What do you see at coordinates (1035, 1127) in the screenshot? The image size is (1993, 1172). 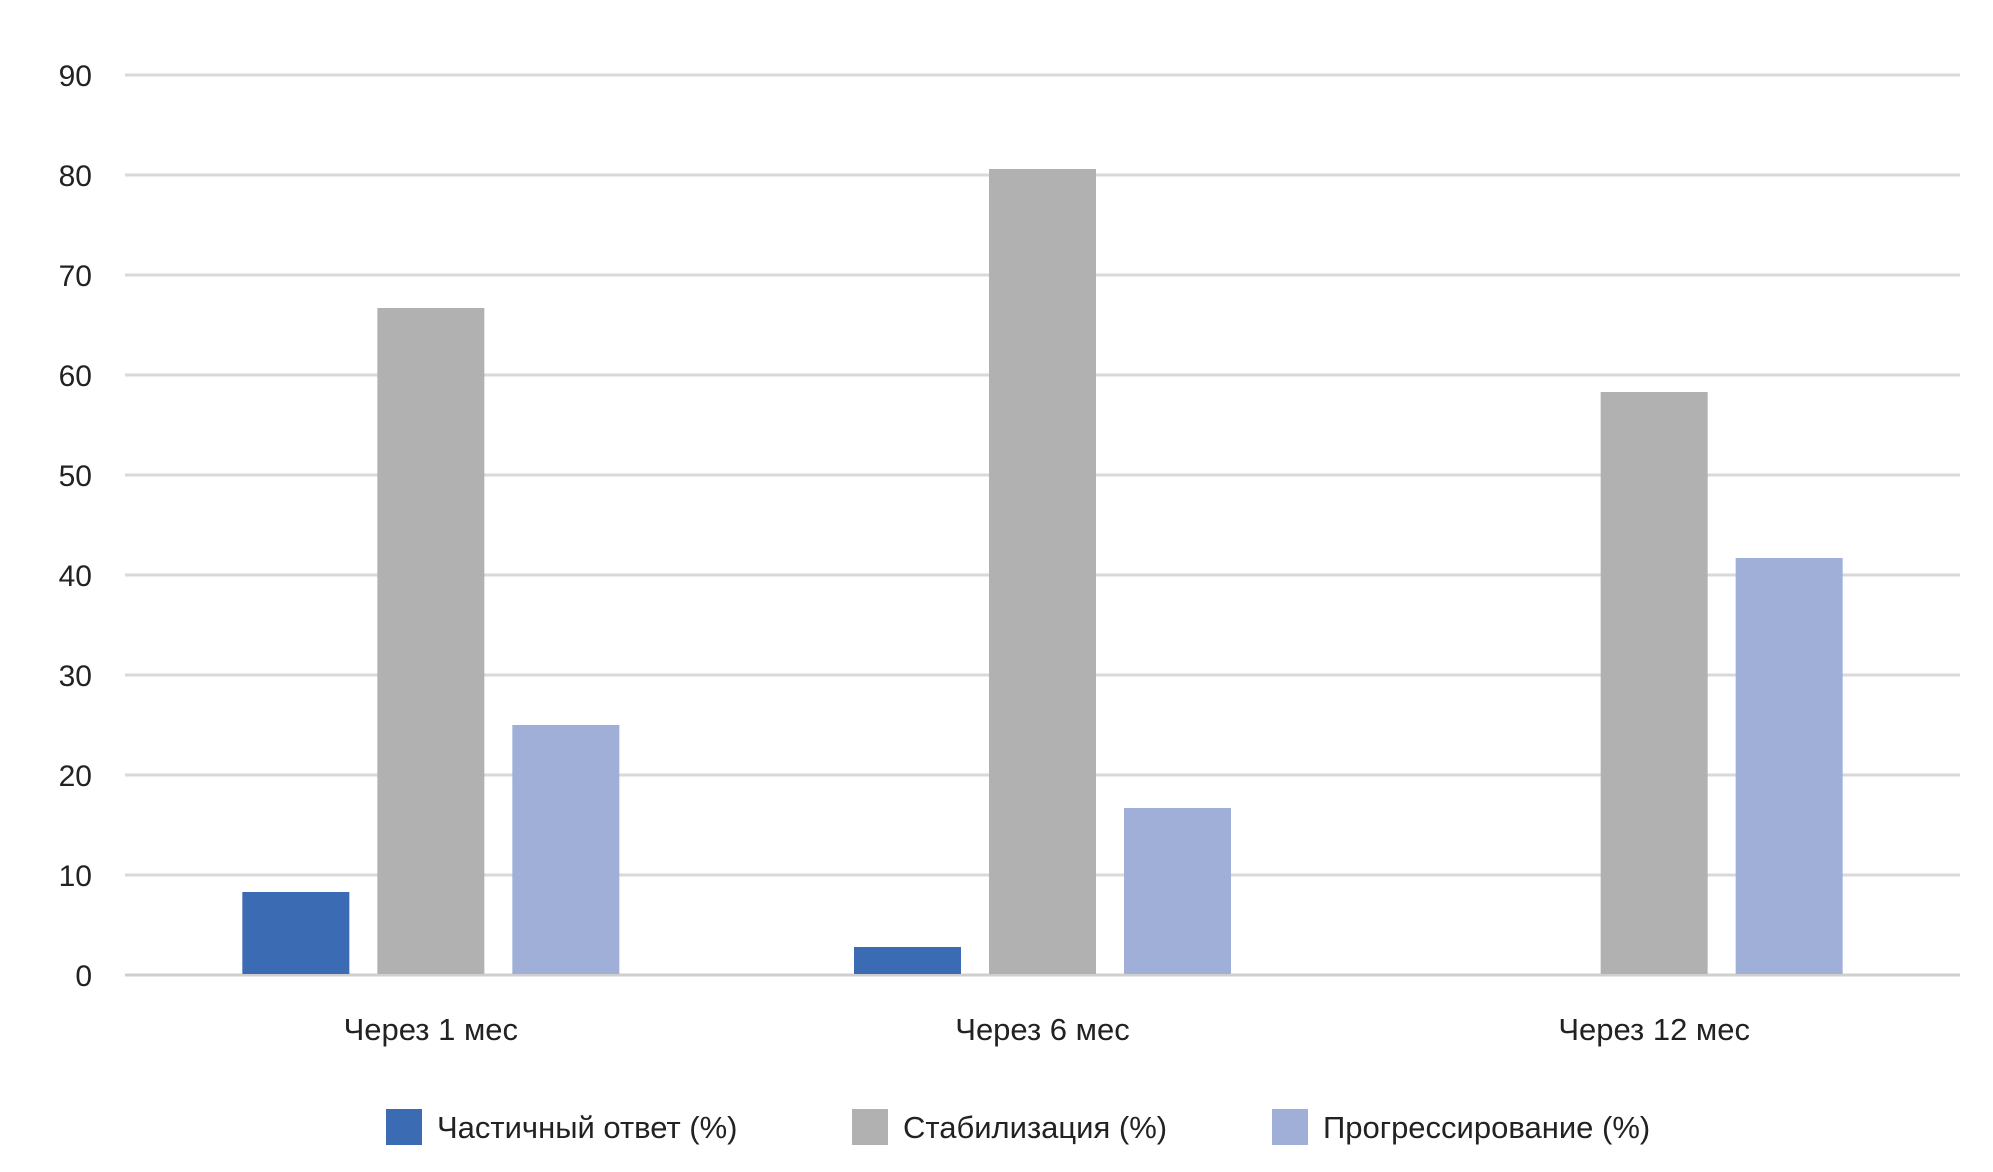 I see `legend-label: Стабилизация (%)` at bounding box center [1035, 1127].